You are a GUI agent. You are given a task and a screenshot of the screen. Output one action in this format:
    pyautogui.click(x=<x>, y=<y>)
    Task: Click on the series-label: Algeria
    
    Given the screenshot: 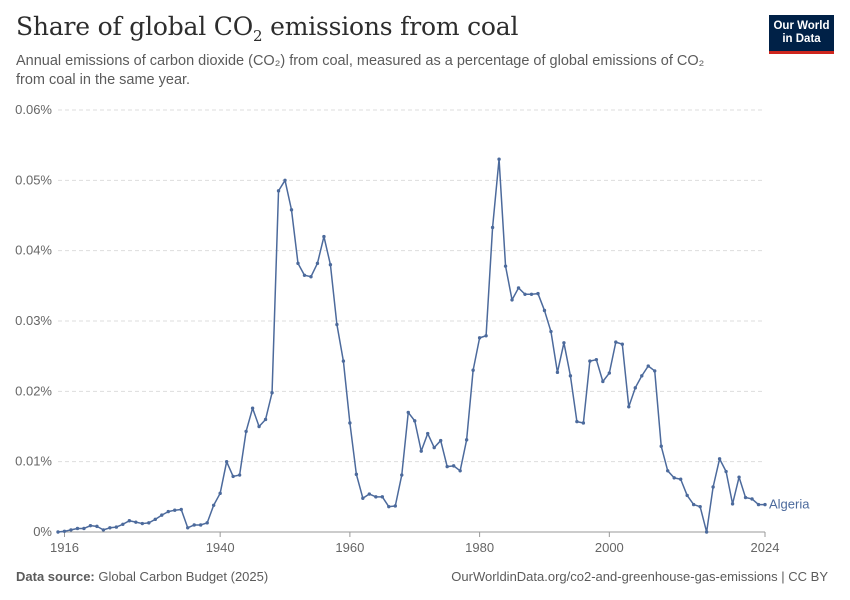 What is the action you would take?
    pyautogui.click(x=789, y=504)
    